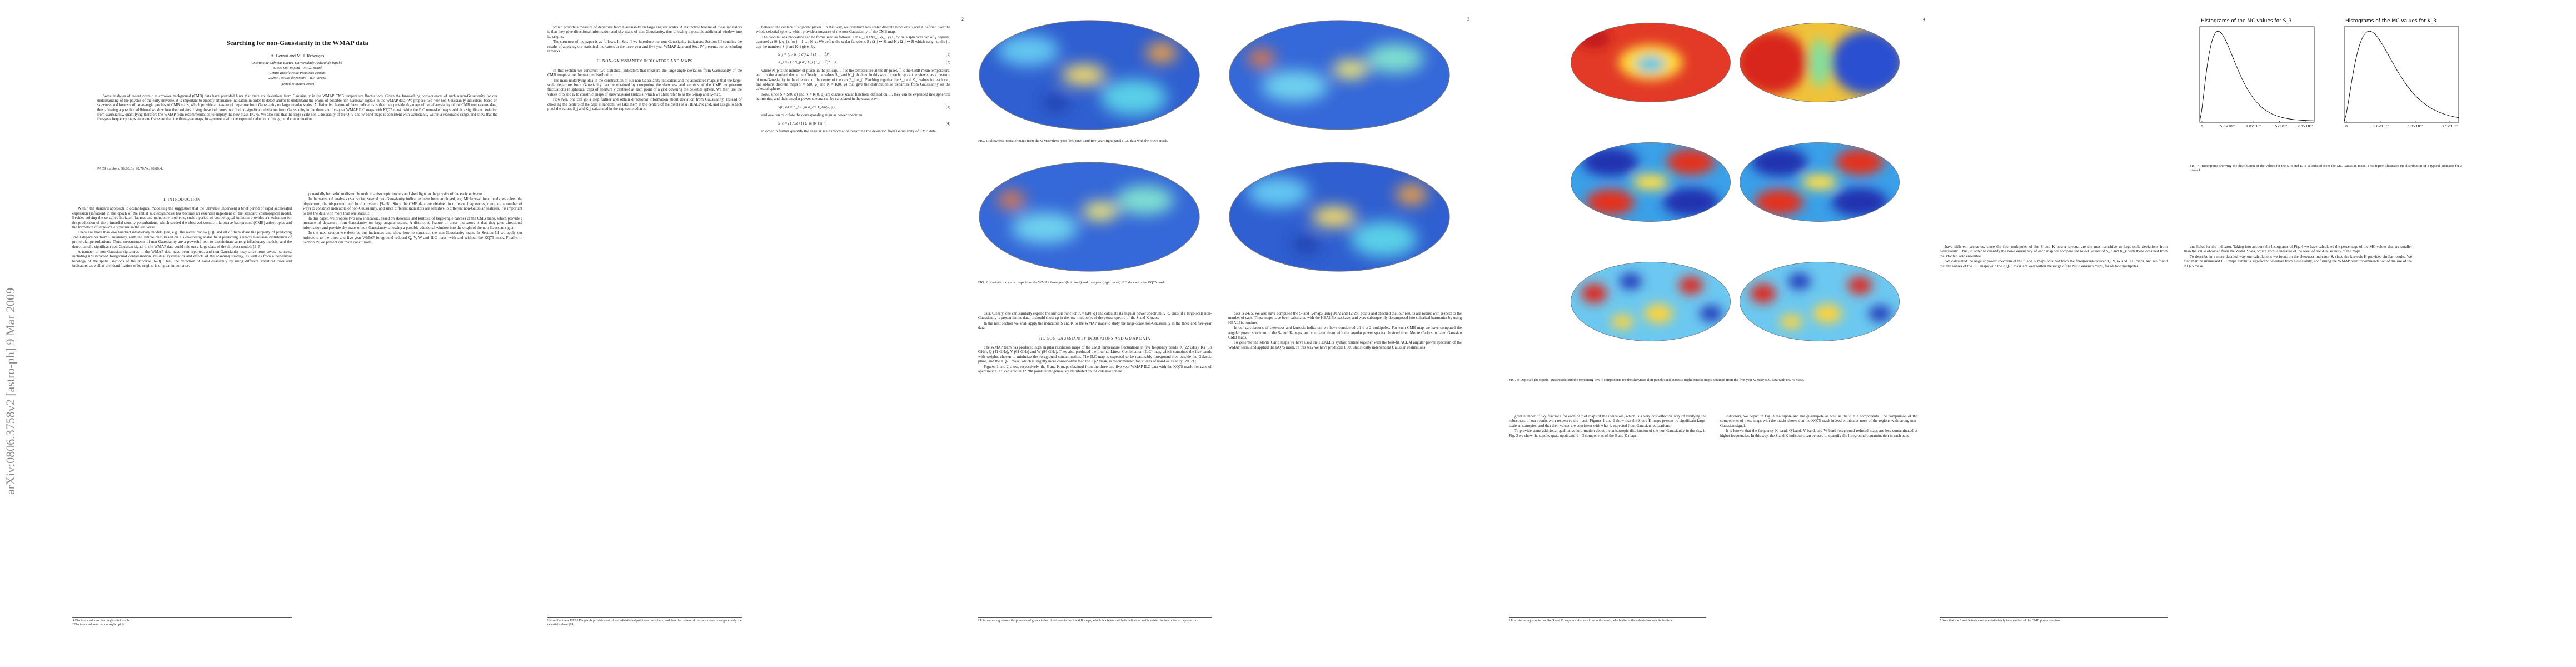 Image resolution: width=2576 pixels, height=667 pixels. What do you see at coordinates (864, 123) in the screenshot?
I see `equation: S_ℓ = (1 / 2ℓ+1) Σ_m |b_ℓm|² , (4)` at bounding box center [864, 123].